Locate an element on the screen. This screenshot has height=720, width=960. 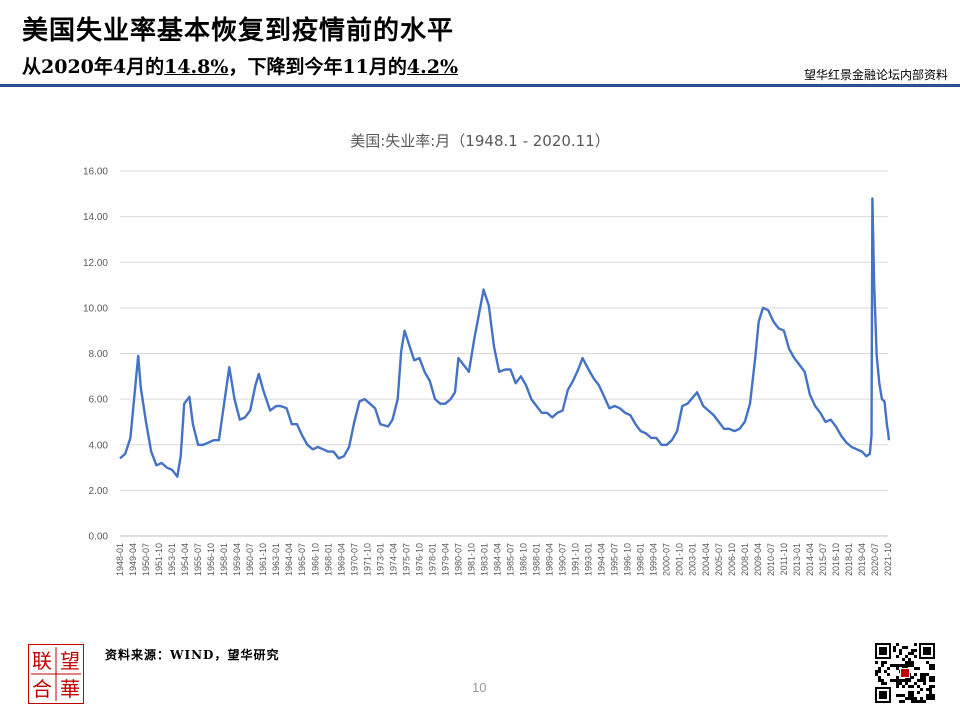
internal-note: 望华红景金融论坛内部资料 is located at coordinates (875, 75).